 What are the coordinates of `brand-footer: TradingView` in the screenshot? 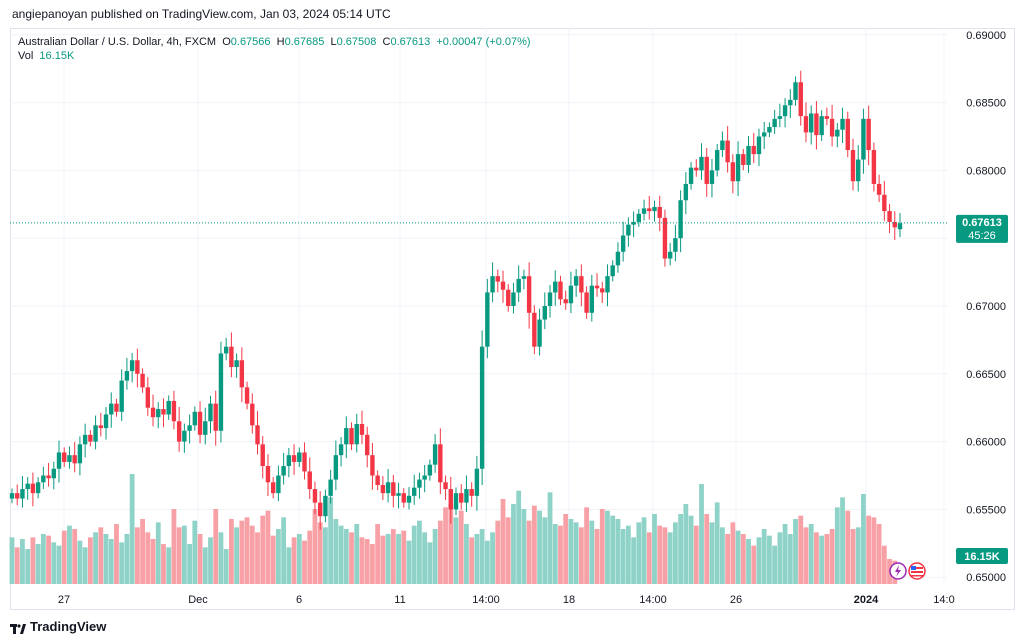 It's located at (58, 626).